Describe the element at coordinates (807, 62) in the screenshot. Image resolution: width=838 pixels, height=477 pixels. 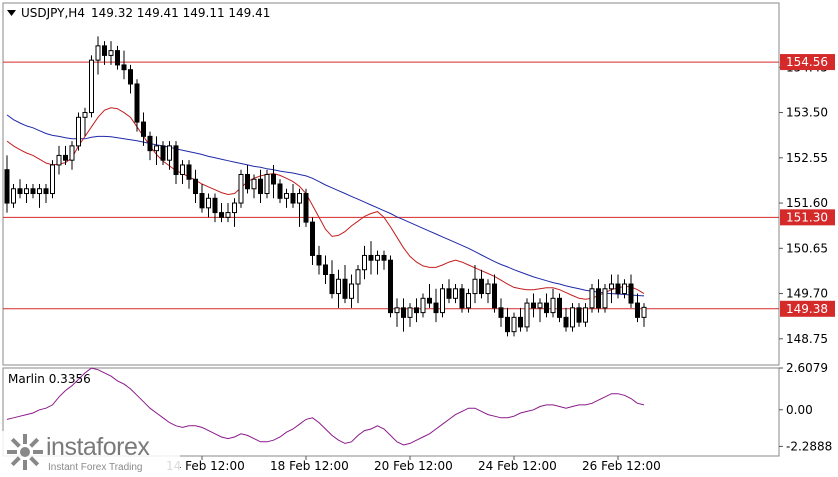
I see `level-tag-bg` at that location.